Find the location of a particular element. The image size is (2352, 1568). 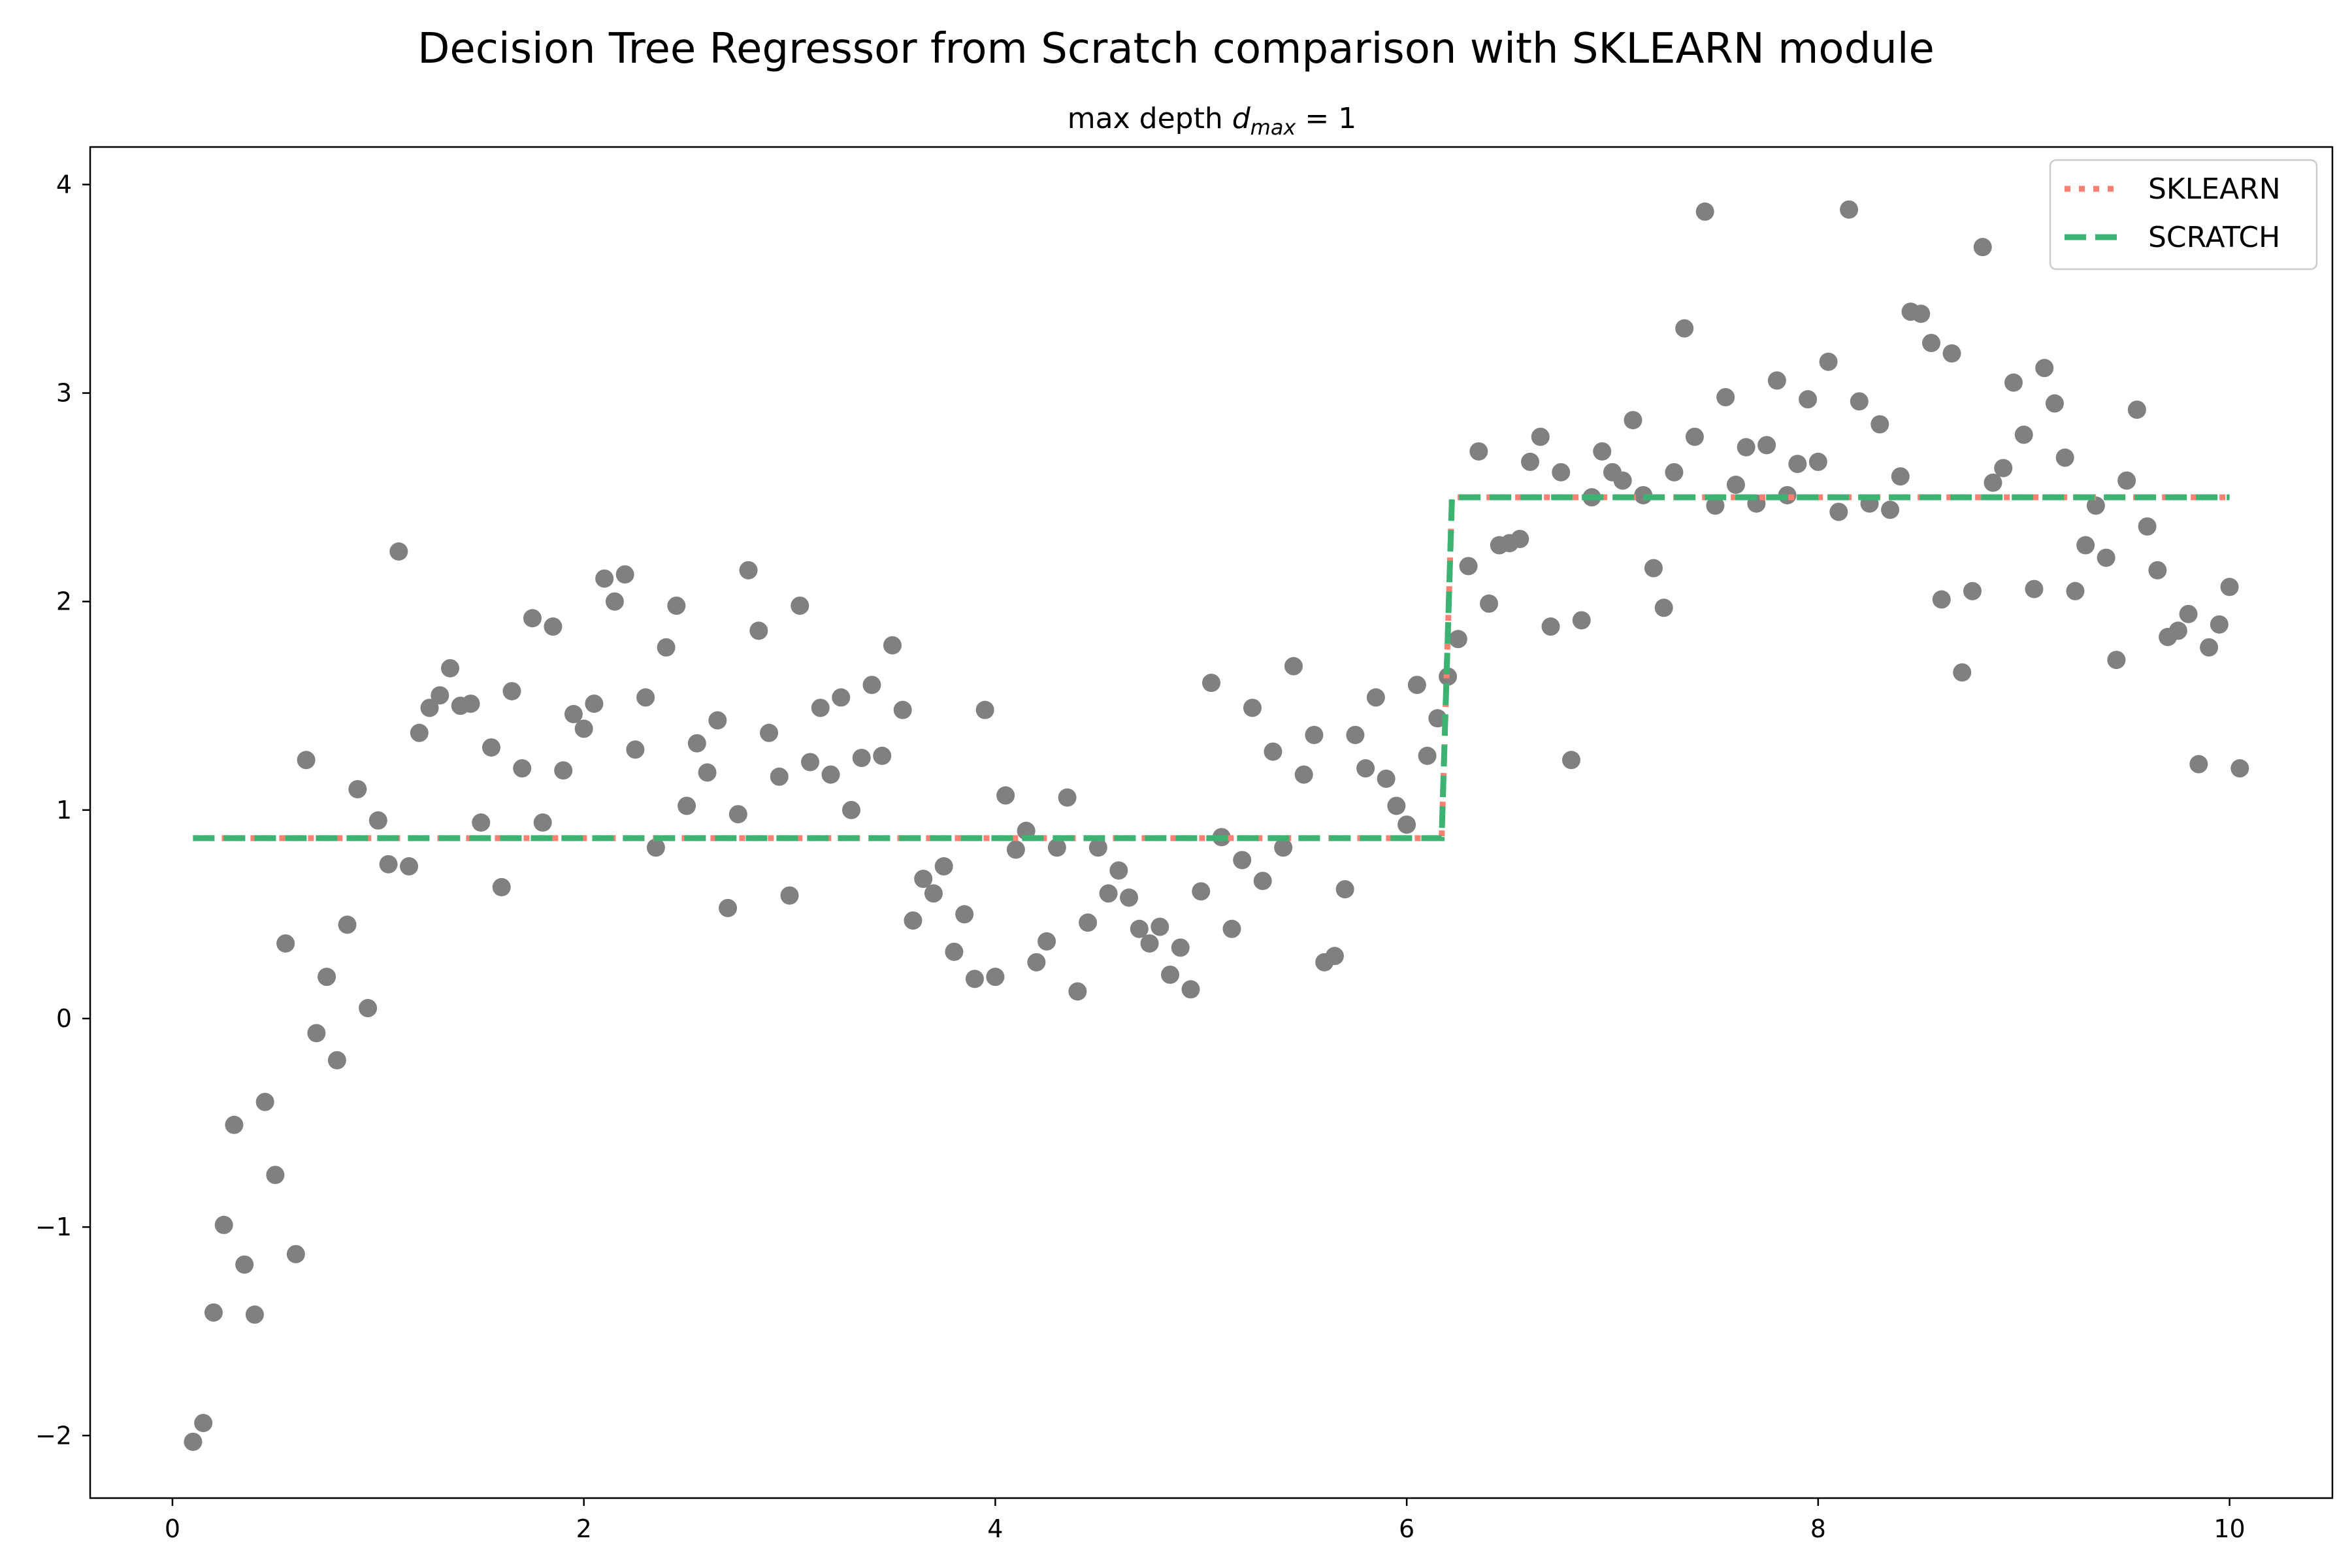

y-tick-label: −2 is located at coordinates (53, 1435).